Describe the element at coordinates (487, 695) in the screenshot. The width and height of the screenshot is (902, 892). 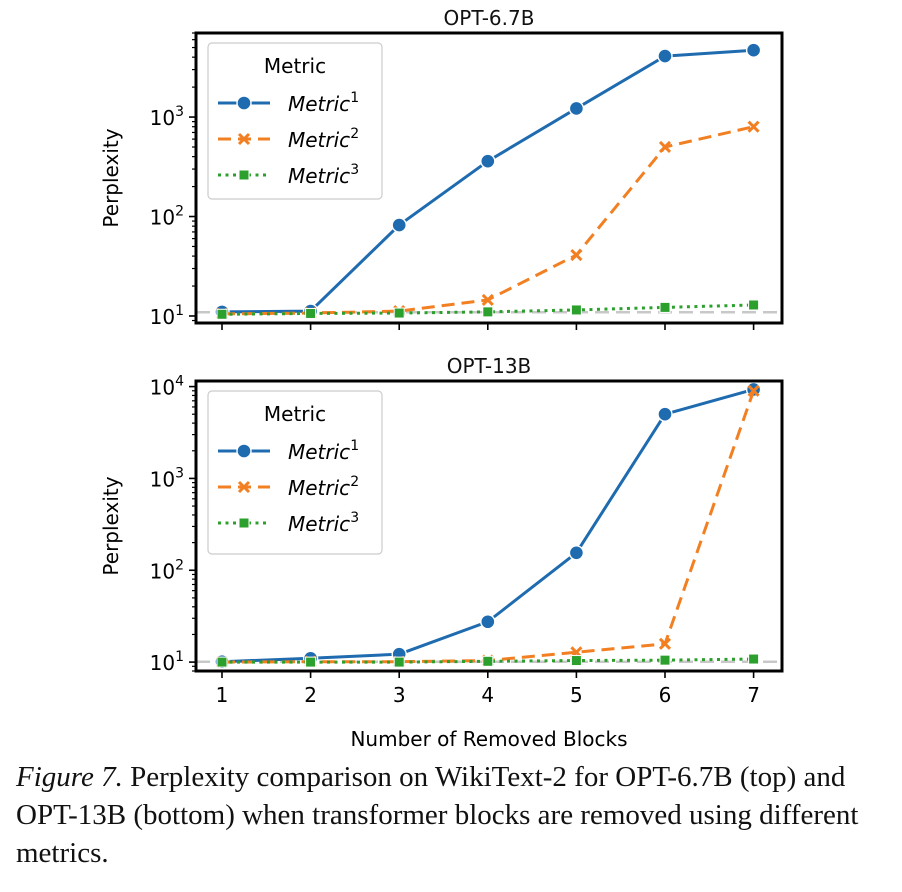
I see `x-tick-label: 4` at that location.